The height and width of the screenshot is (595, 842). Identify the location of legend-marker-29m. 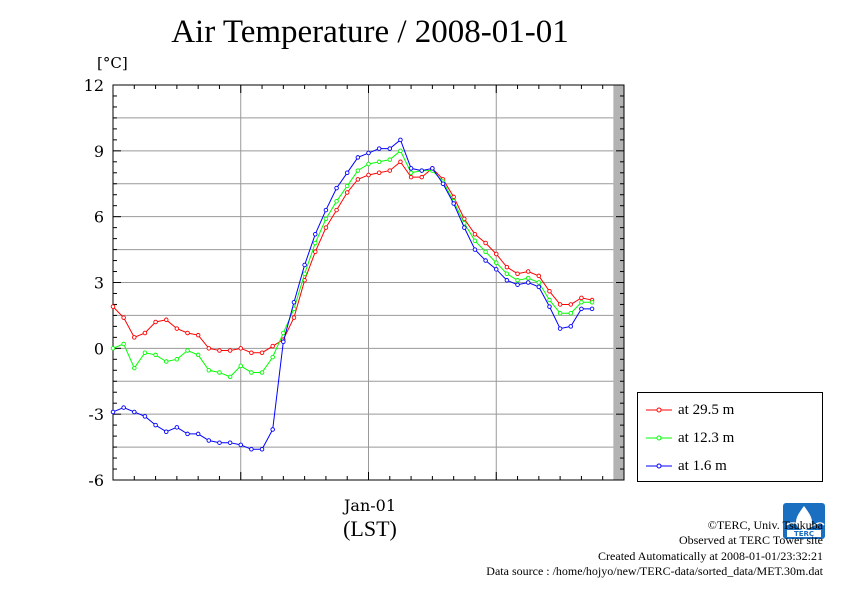
(659, 410).